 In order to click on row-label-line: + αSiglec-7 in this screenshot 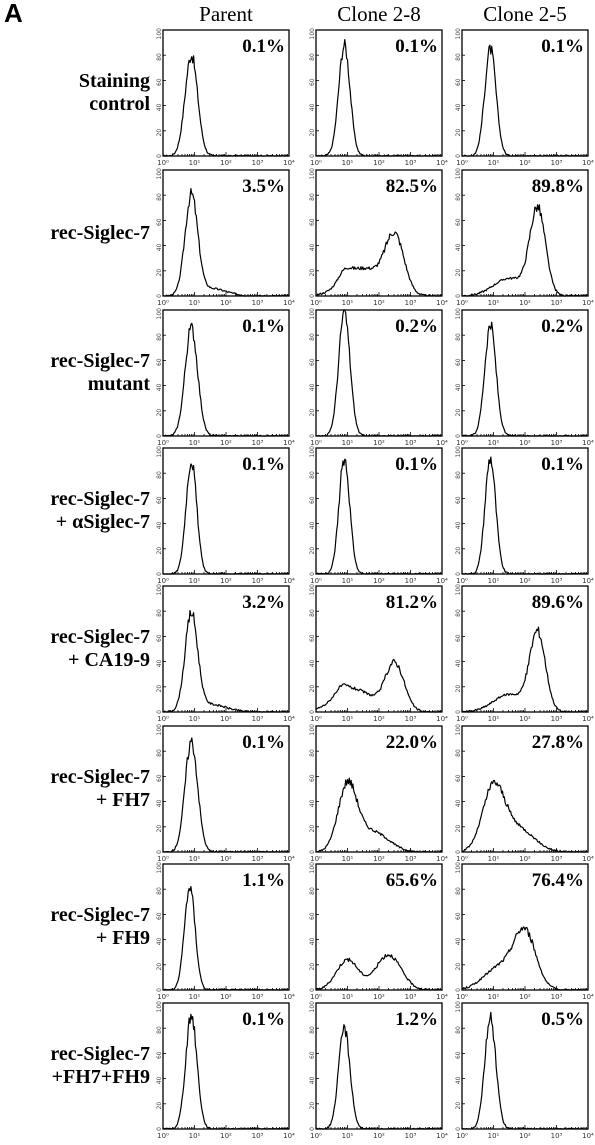, I will do `click(102, 522)`.